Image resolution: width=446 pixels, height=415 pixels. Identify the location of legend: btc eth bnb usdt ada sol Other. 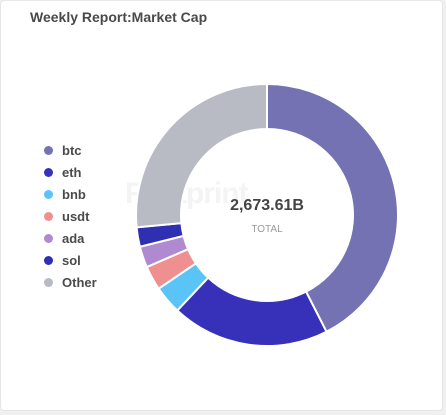
(70, 216).